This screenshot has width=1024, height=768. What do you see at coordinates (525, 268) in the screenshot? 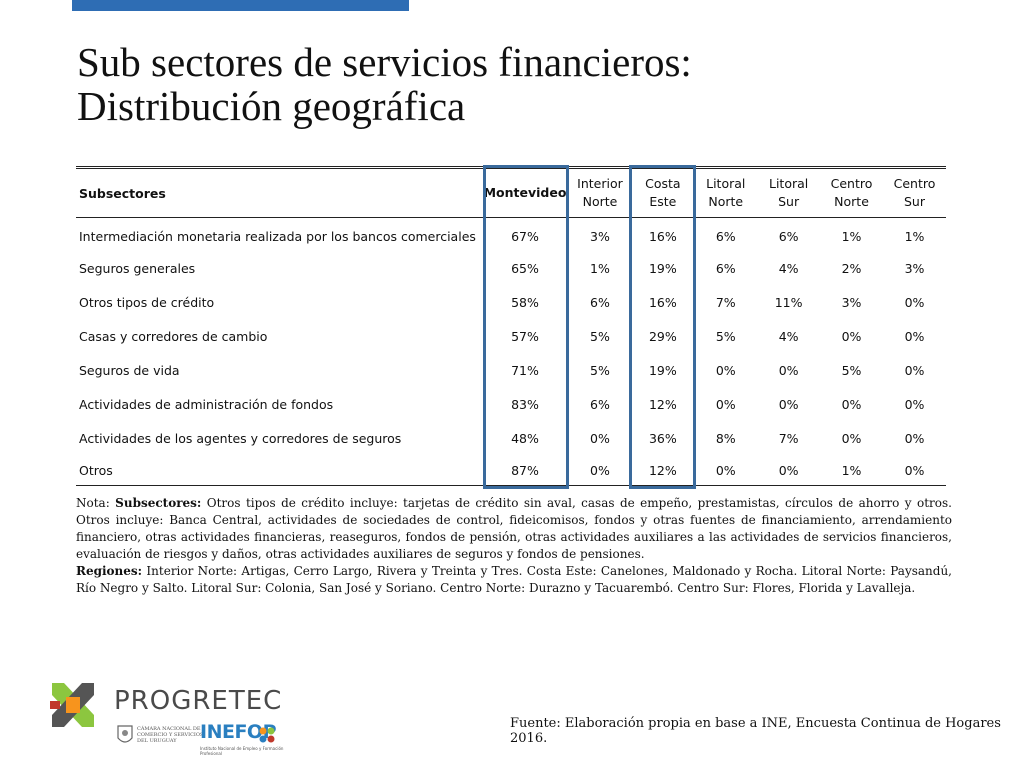
I see `cell-montevideo: 65%` at bounding box center [525, 268].